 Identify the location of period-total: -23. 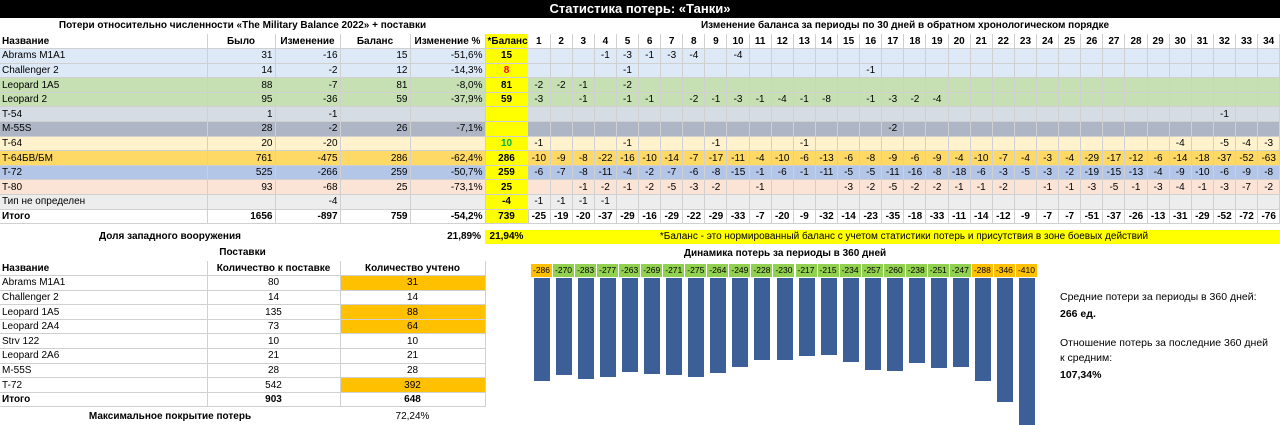
(871, 217).